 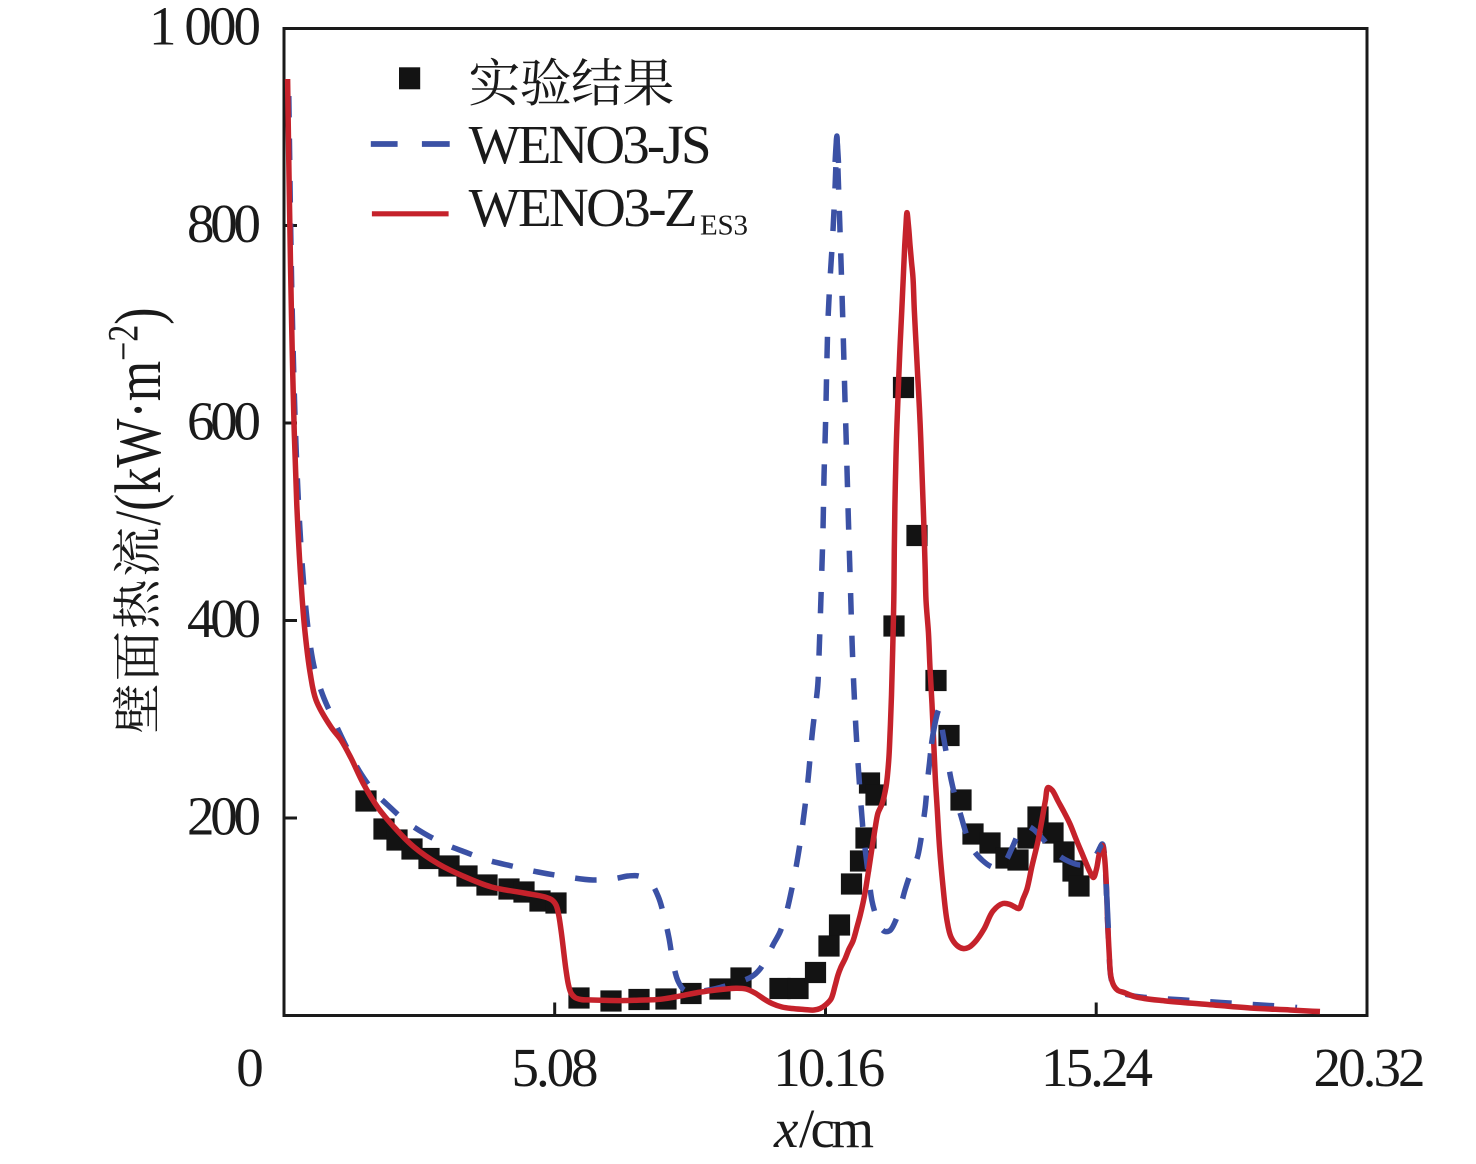 I want to click on svg-text: 400, so click(x=224, y=618).